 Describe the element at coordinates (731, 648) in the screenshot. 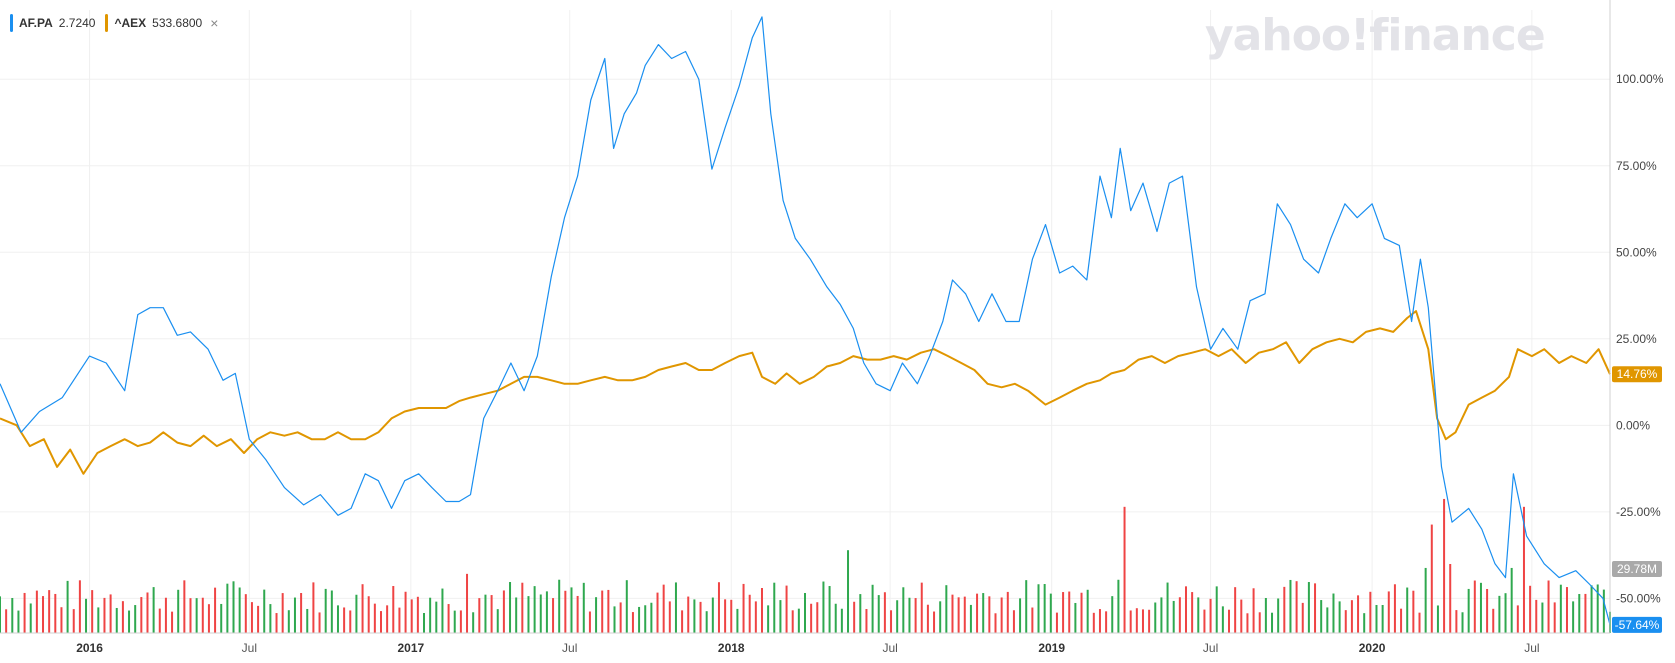

I see `x-tick-label: 2018` at that location.